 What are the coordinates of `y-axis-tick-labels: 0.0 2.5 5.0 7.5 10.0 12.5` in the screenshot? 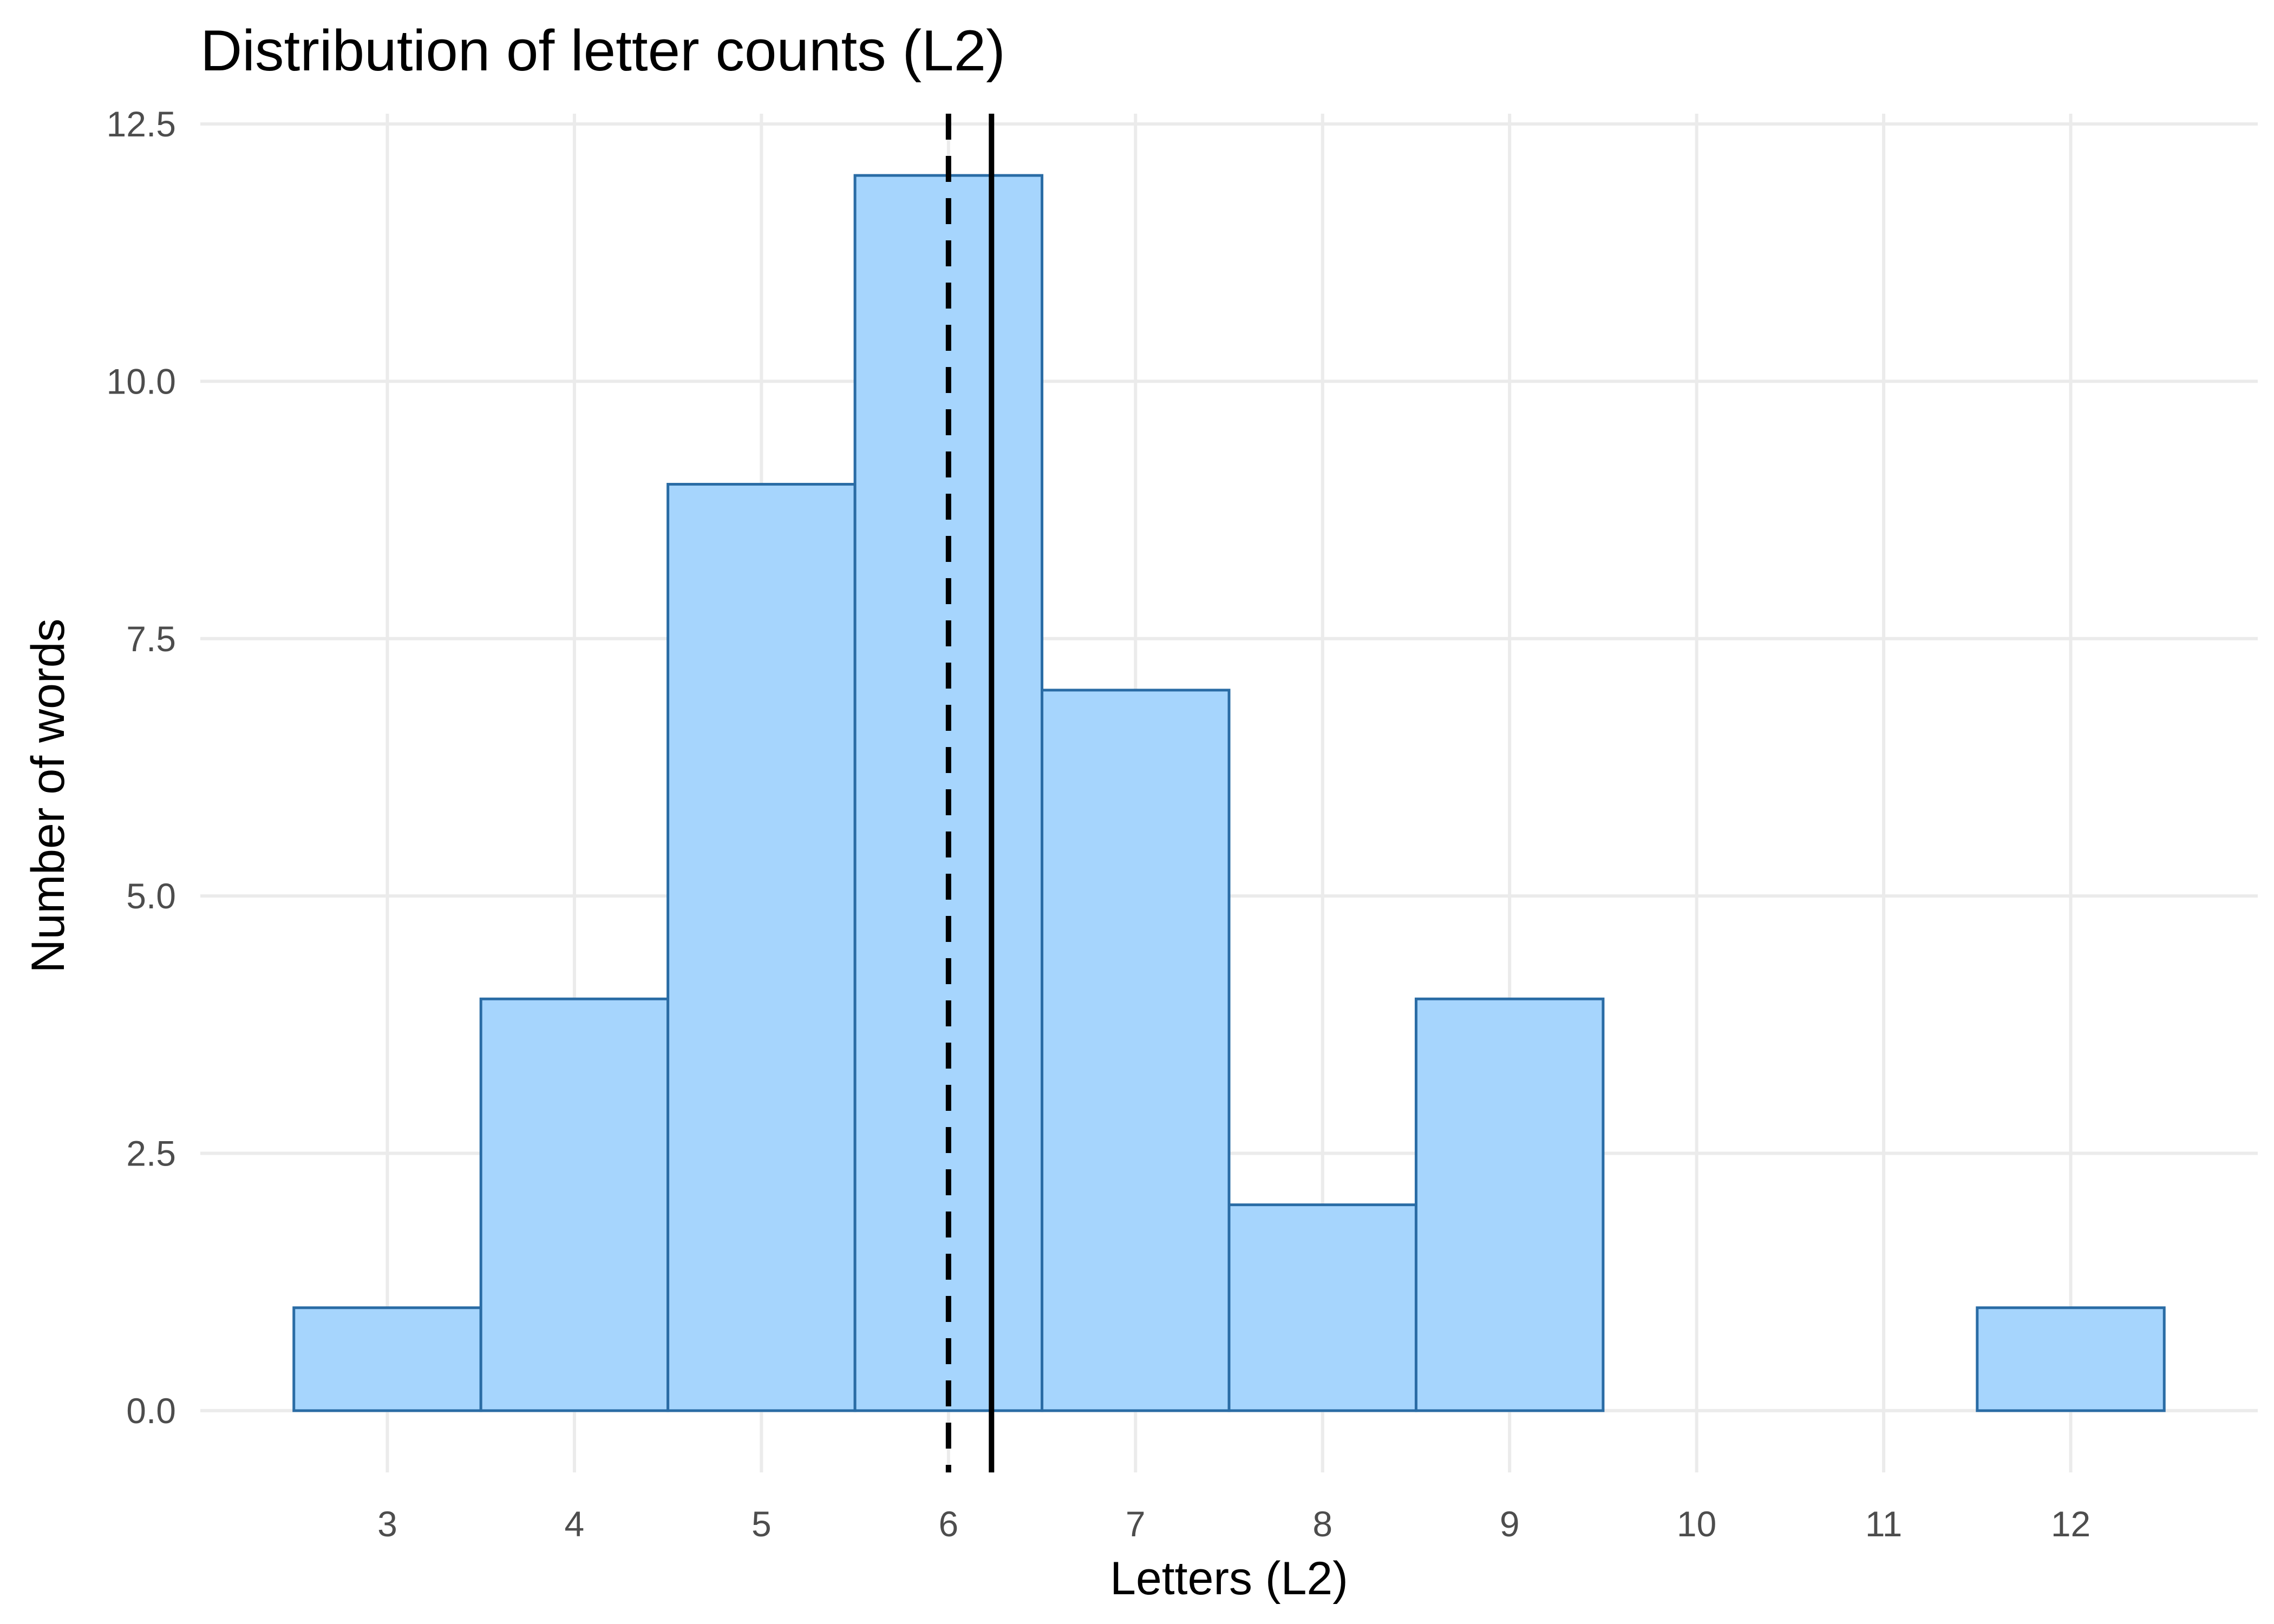 It's located at (142, 767).